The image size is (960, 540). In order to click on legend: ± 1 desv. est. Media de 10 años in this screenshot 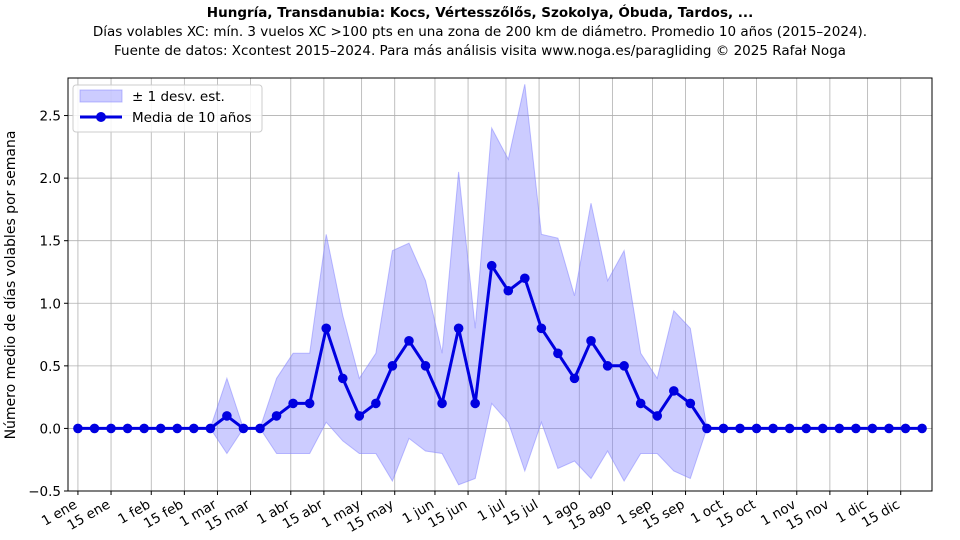, I will do `click(167, 108)`.